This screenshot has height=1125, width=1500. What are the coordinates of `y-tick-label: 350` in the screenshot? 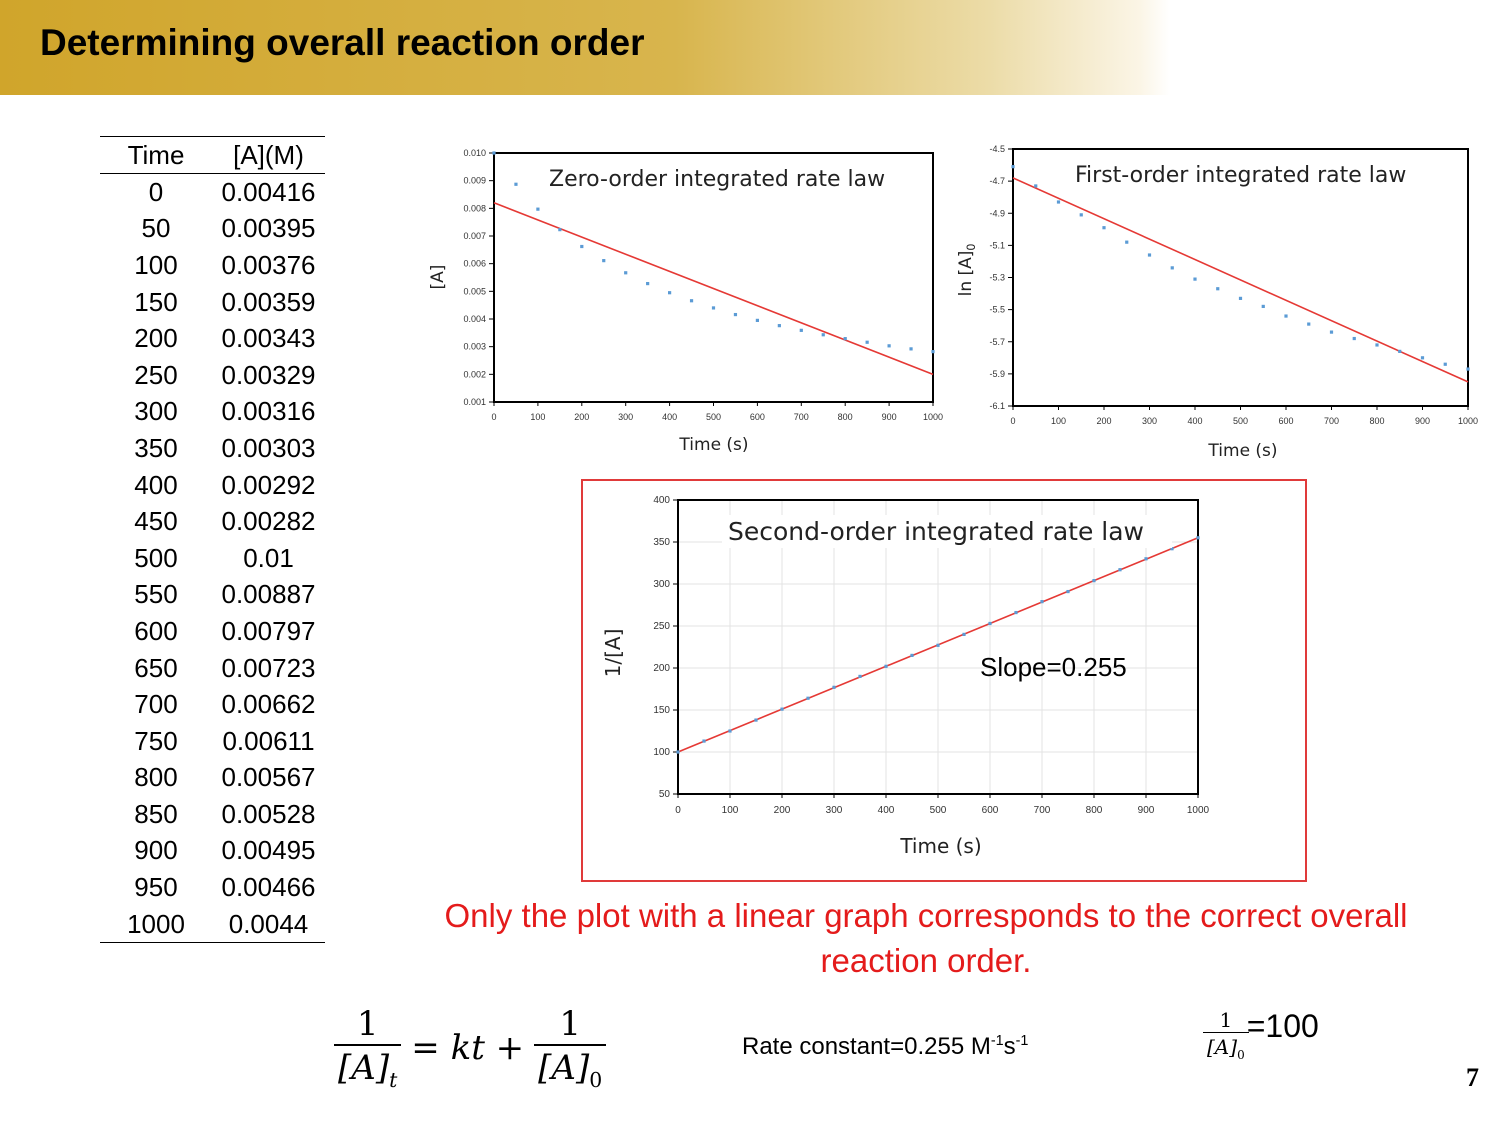 It's located at (661, 542).